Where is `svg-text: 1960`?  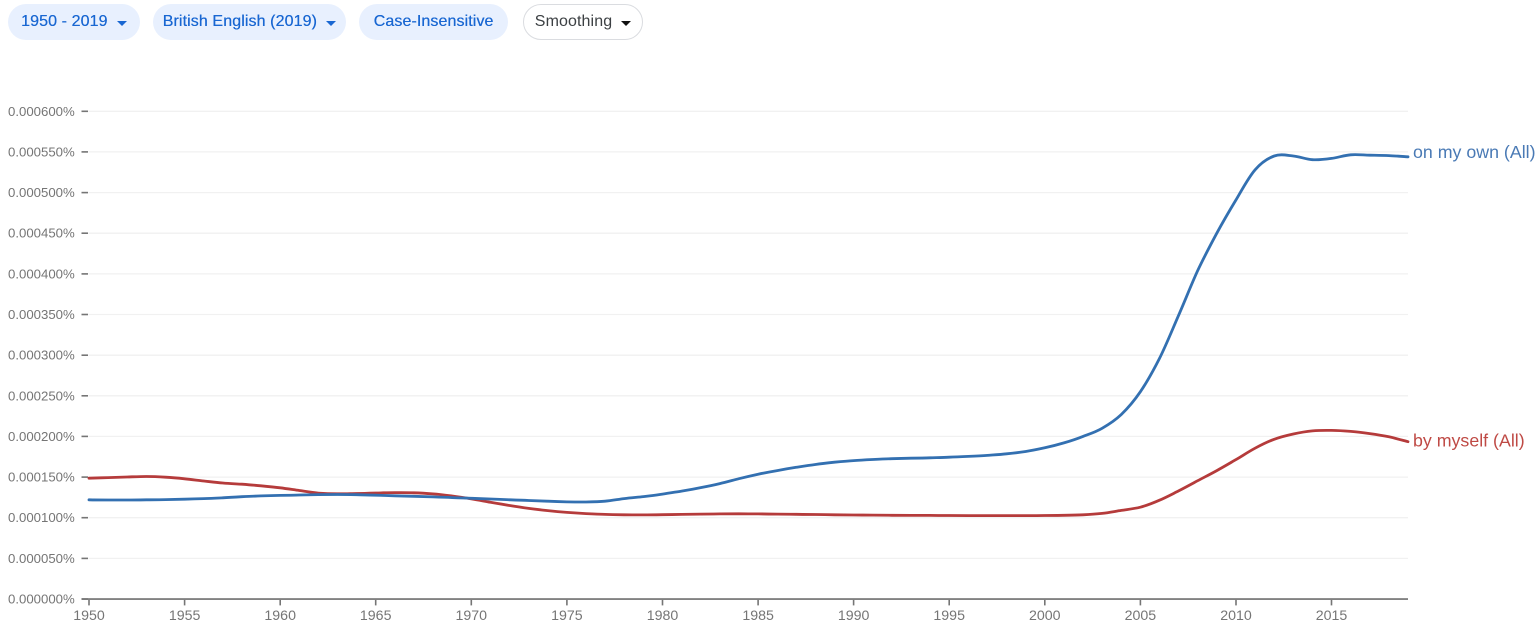
svg-text: 1960 is located at coordinates (280, 616).